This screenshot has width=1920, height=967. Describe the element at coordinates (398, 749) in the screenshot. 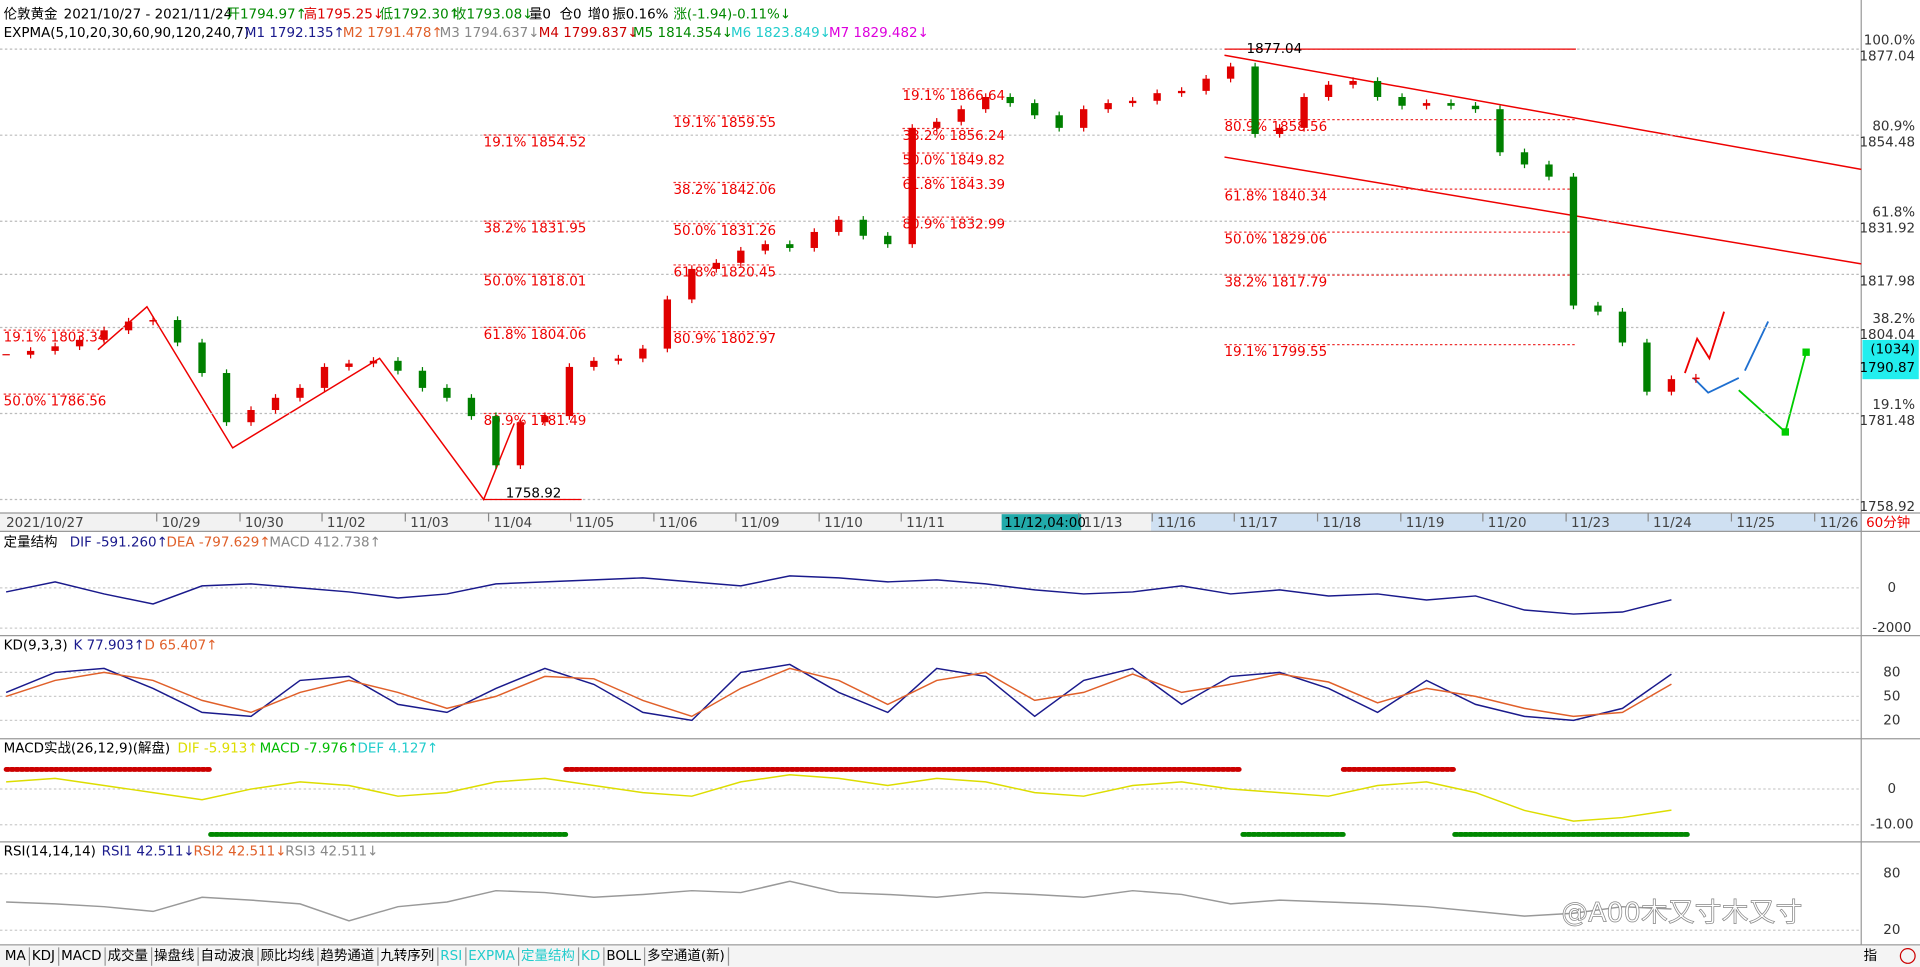

I see `indicator-legend: DEF 4.127↑` at that location.